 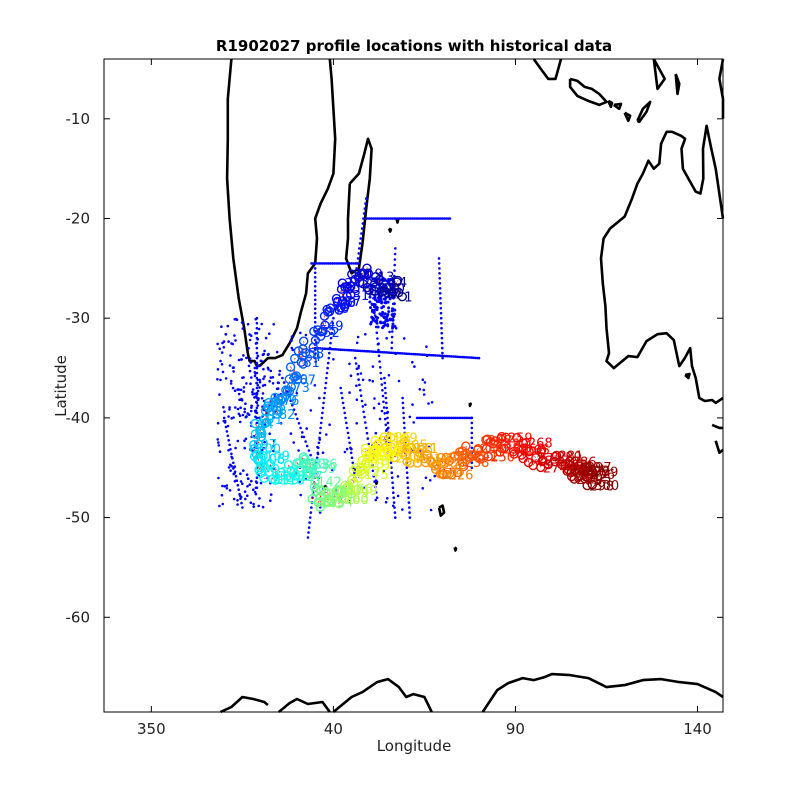 I want to click on x-tick-label: 140, so click(x=697, y=729).